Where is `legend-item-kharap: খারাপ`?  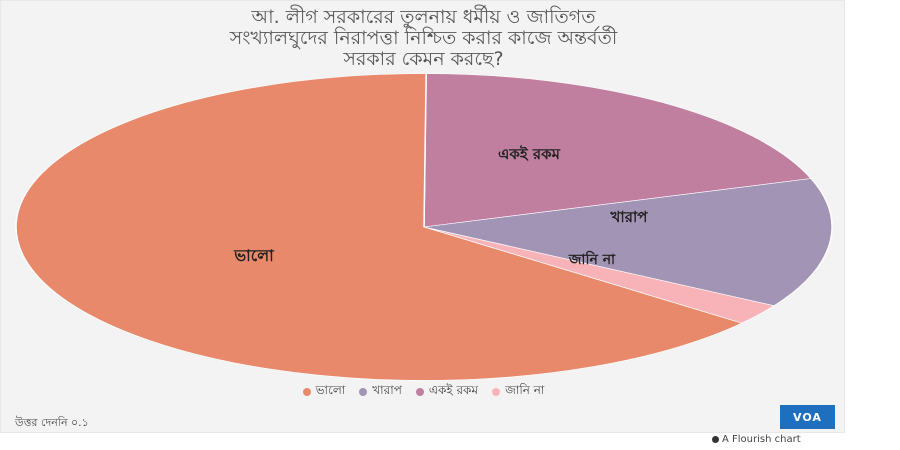 legend-item-kharap: খারাপ is located at coordinates (380, 392).